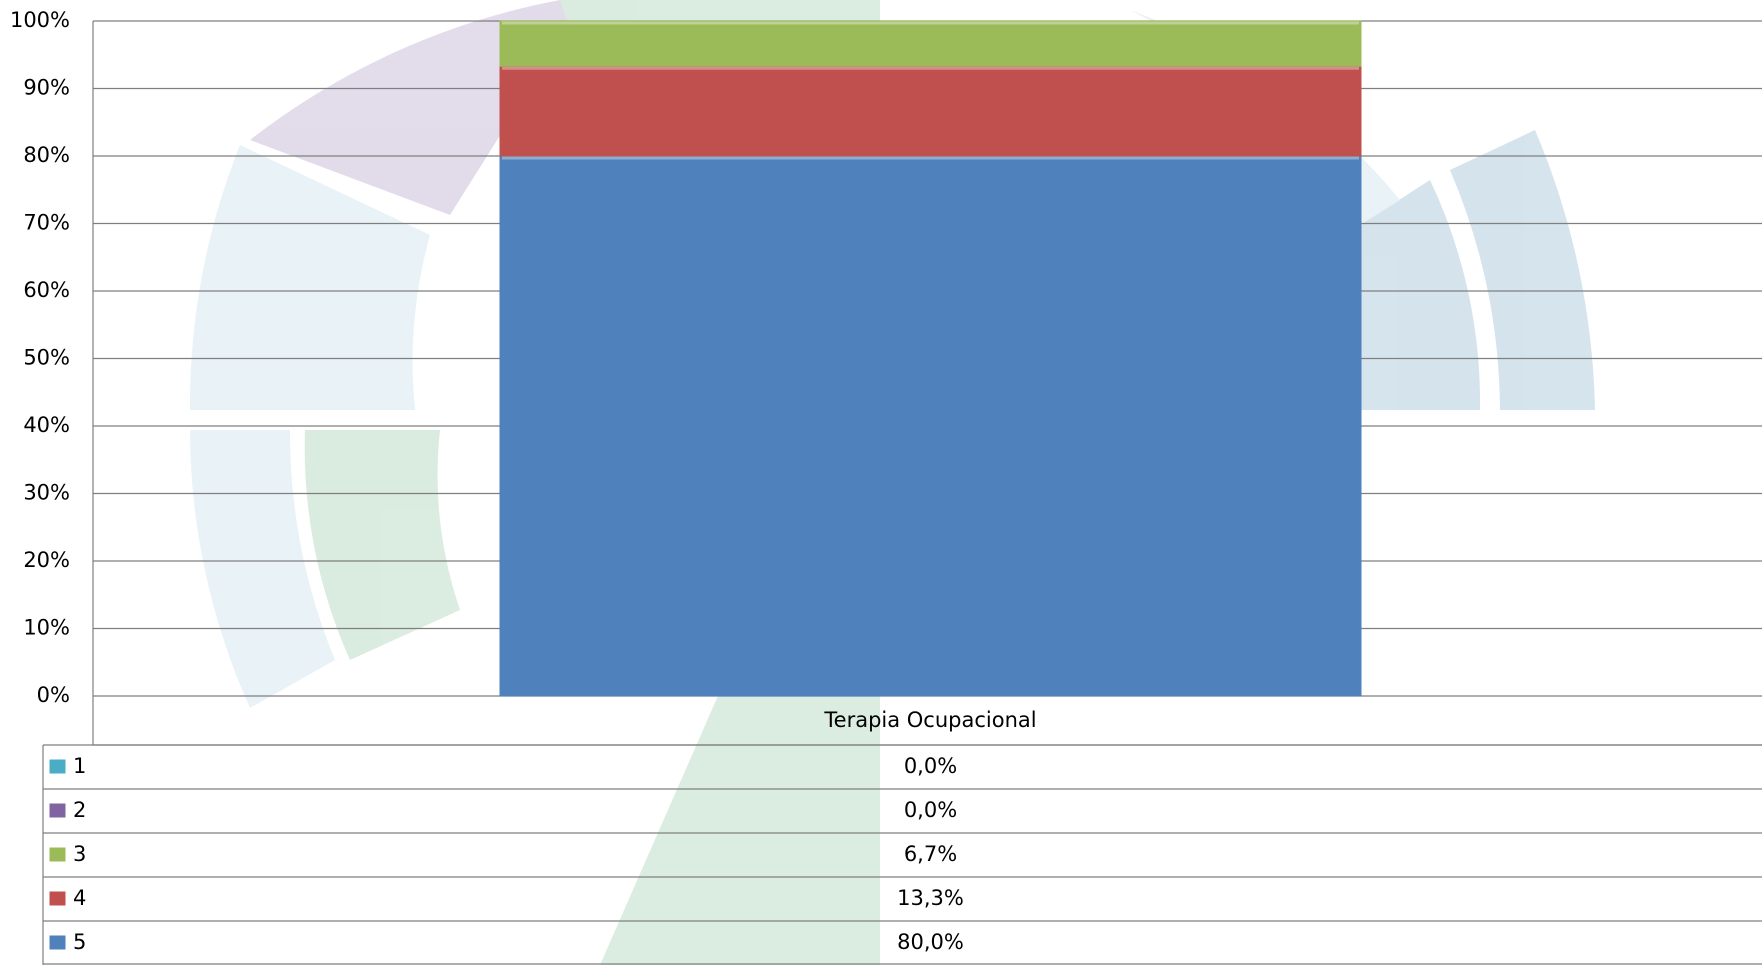 This screenshot has width=1762, height=965. I want to click on legend-label: 5, so click(79, 942).